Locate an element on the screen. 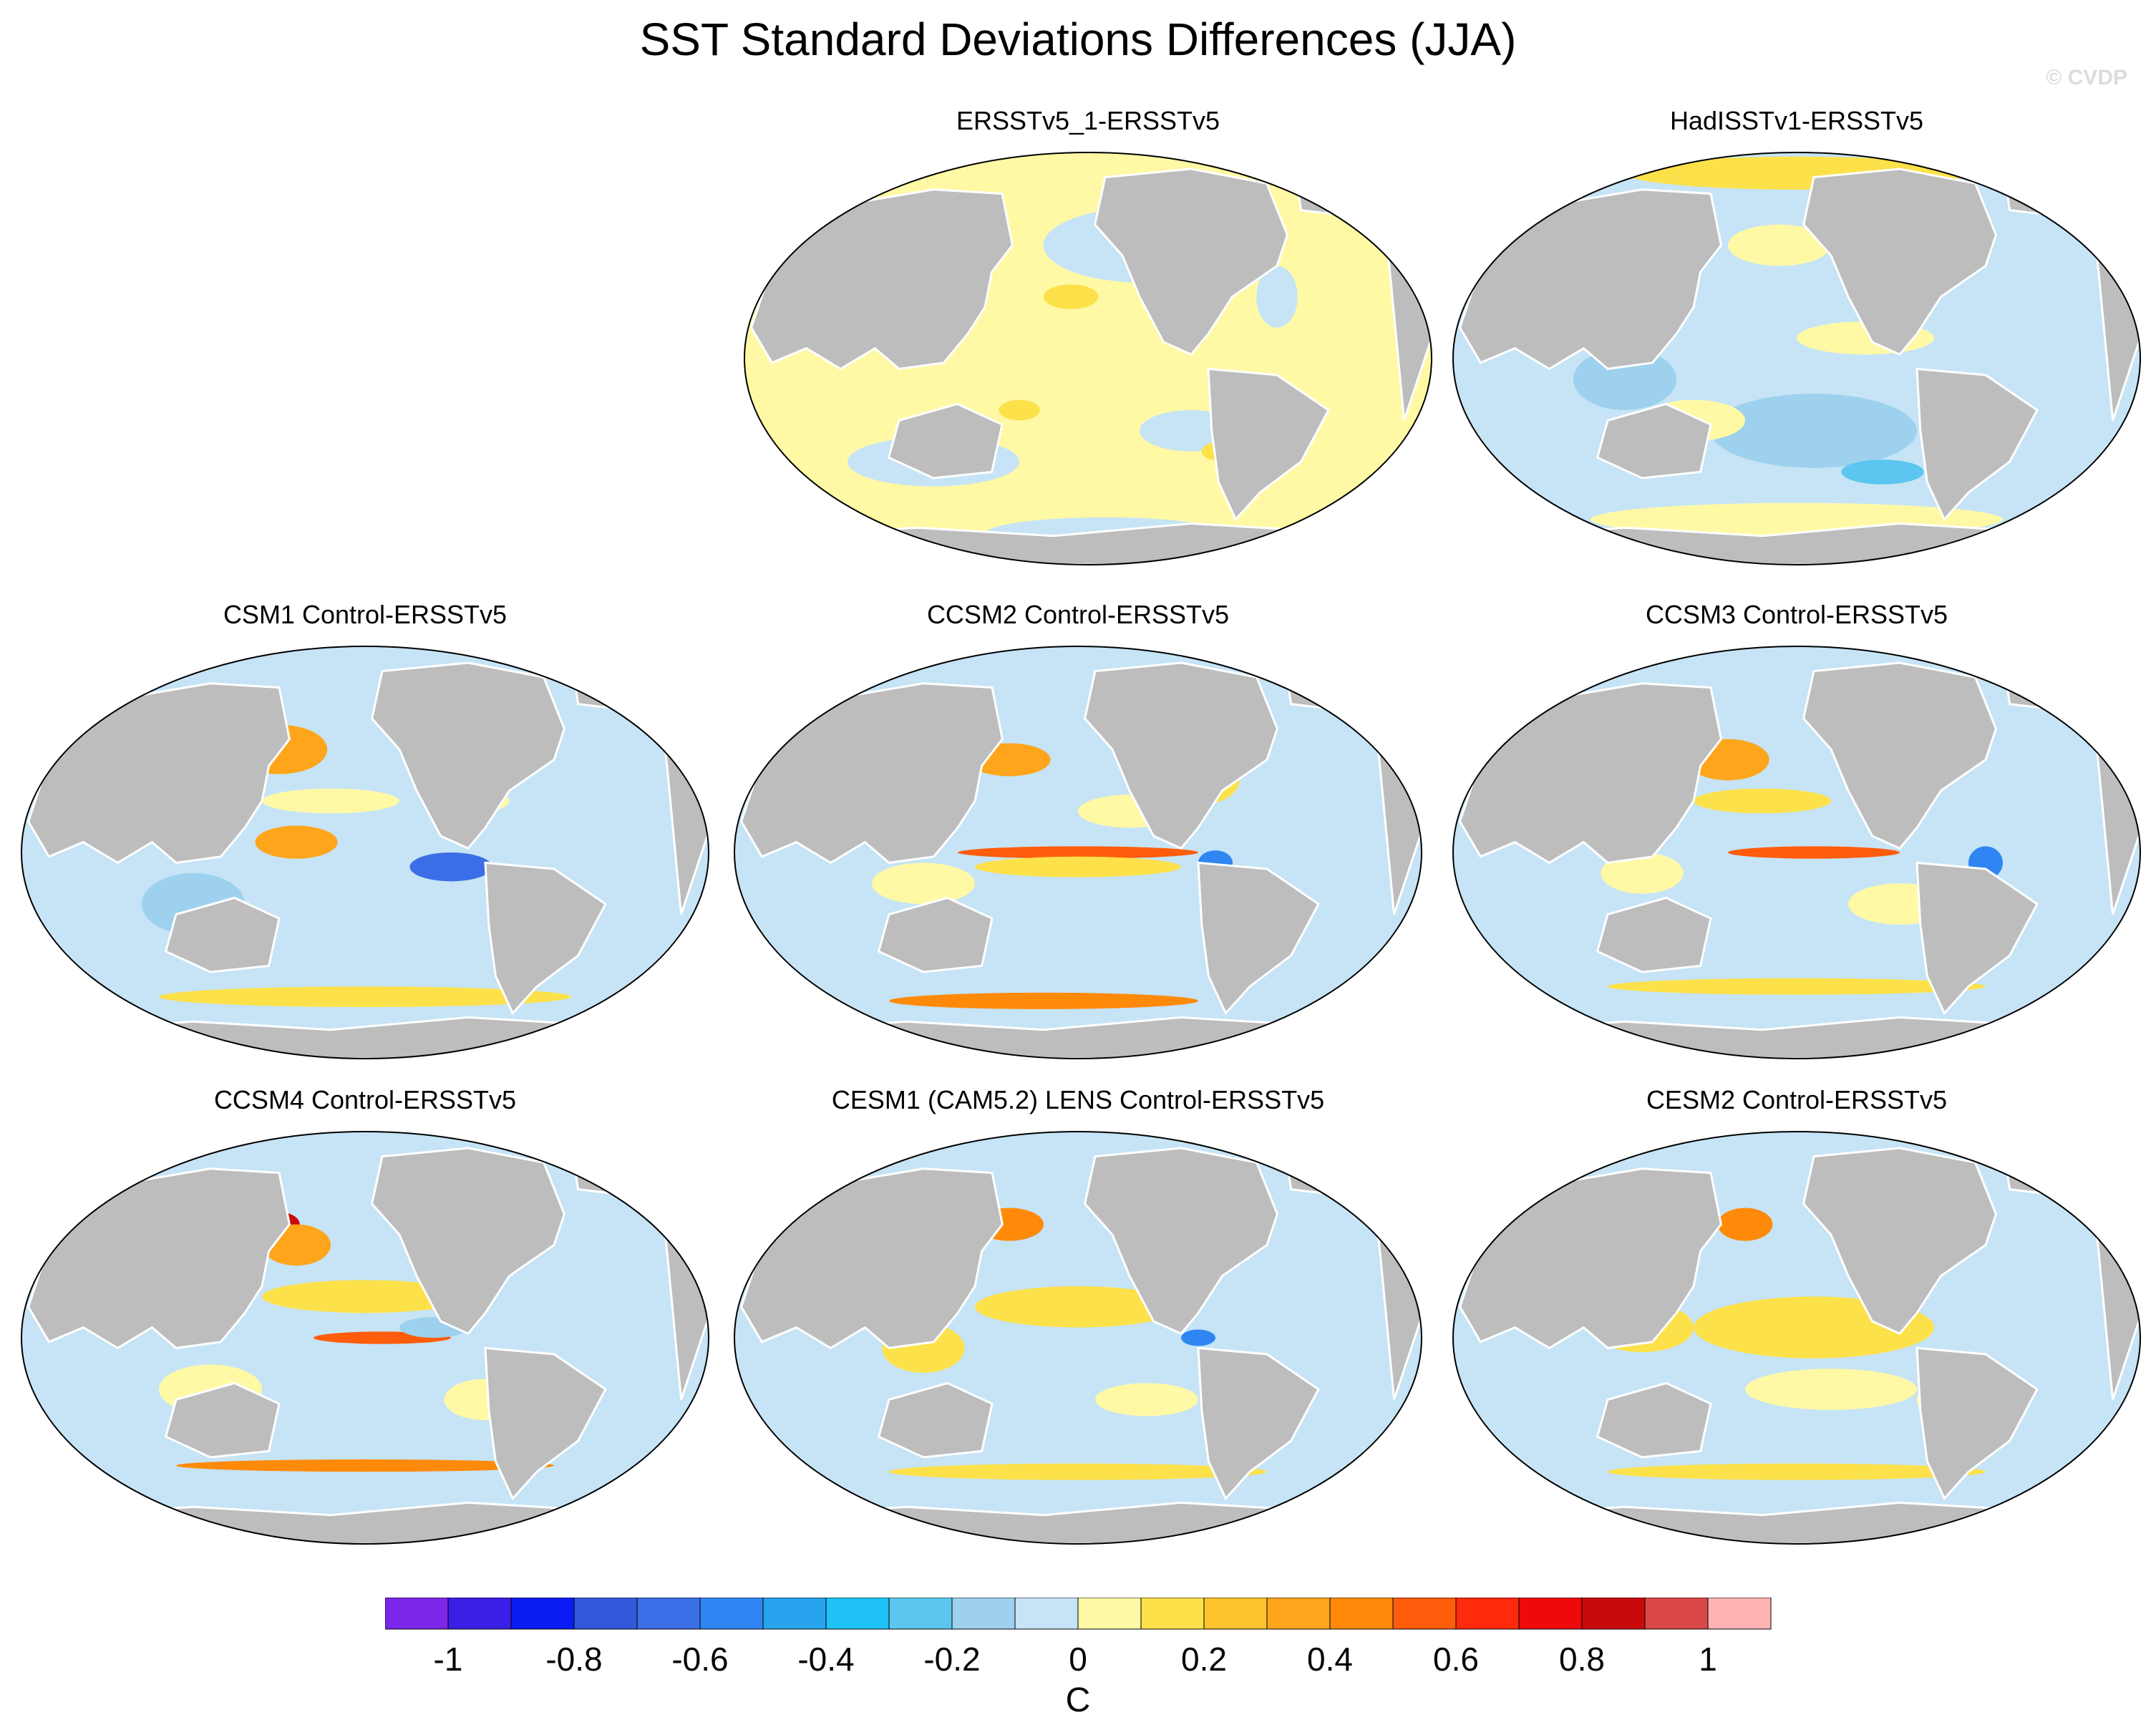 The image size is (2156, 1730). colorbar: -1 -0.8 -0.6 -0.4 -0.2 0 0.2 0.4 0.6 0.8 1 is located at coordinates (1078, 1637).